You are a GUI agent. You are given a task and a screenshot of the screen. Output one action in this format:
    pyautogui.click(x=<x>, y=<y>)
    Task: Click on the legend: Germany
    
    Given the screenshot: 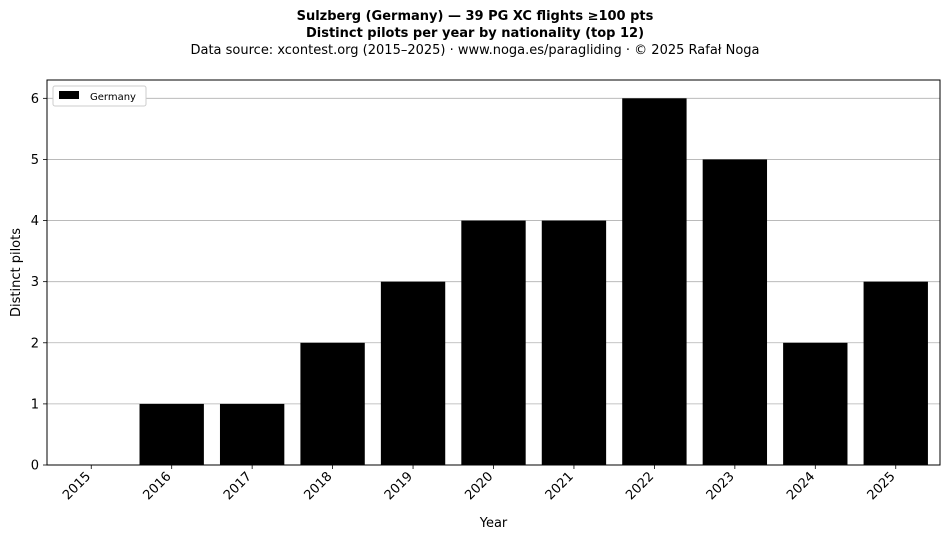 What is the action you would take?
    pyautogui.click(x=99, y=96)
    